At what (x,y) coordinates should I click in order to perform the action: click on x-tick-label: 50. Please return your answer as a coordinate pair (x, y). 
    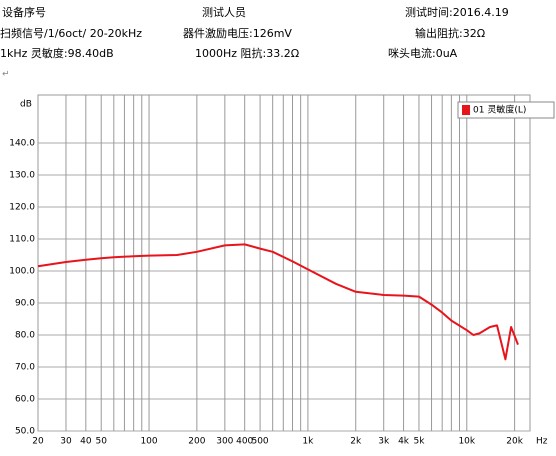
    Looking at the image, I should click on (101, 442).